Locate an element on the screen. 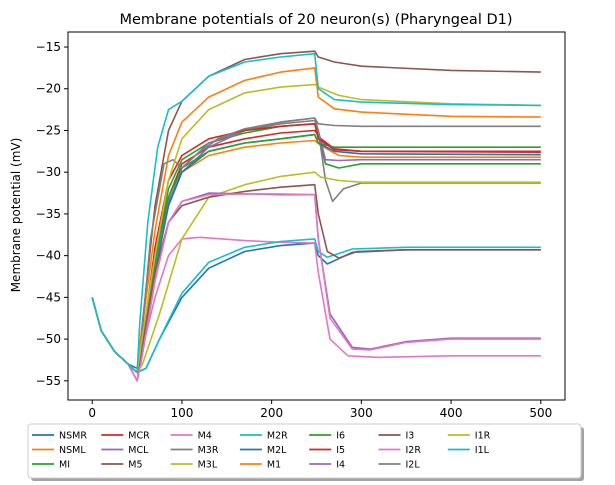  legend-entry-i2l: I2L is located at coordinates (413, 465).